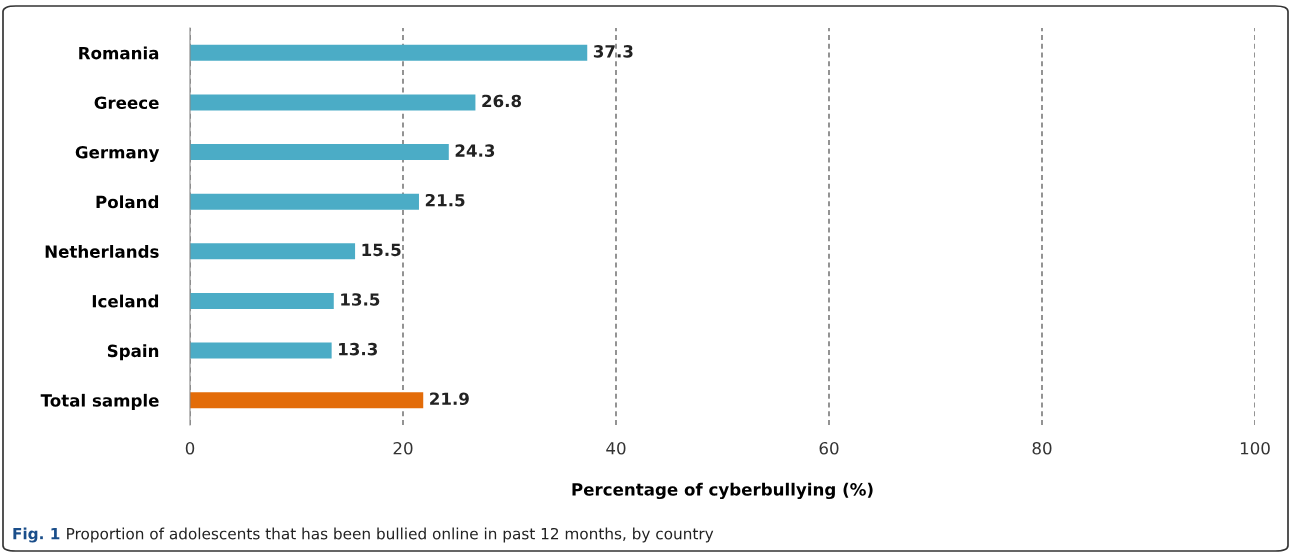 This screenshot has height=557, width=1293. I want to click on caption: Fig. 1, so click(36, 535).